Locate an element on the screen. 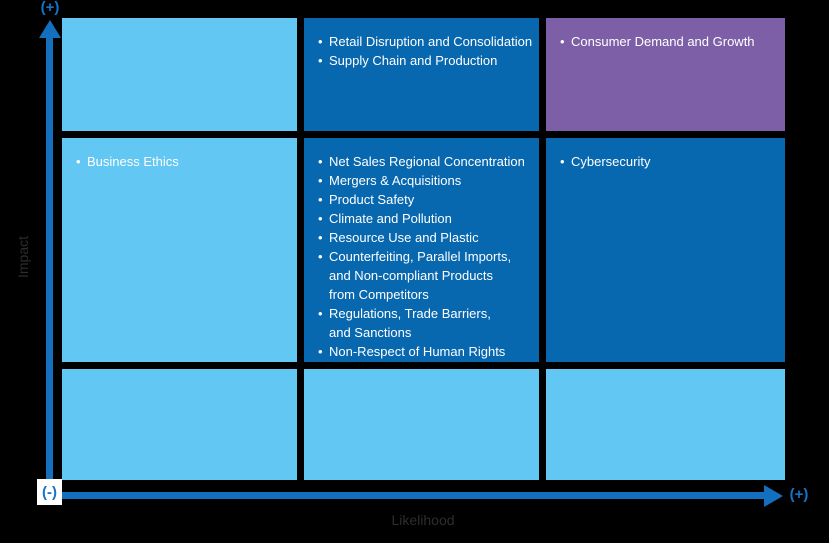 The width and height of the screenshot is (829, 543). x-axis-max-label: (+) is located at coordinates (799, 494).